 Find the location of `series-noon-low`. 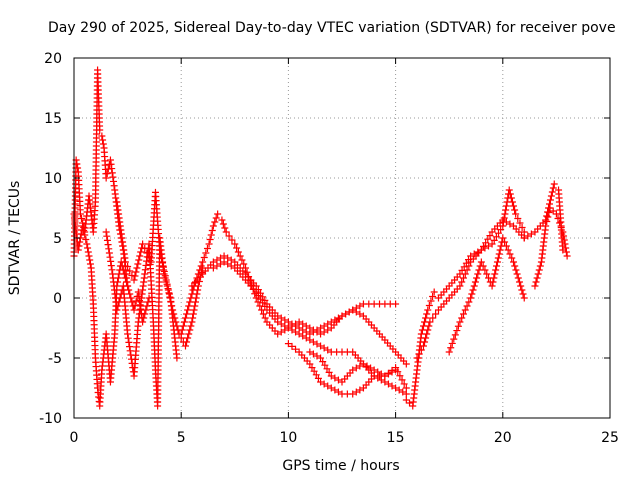

series-noon-low is located at coordinates (309, 328).